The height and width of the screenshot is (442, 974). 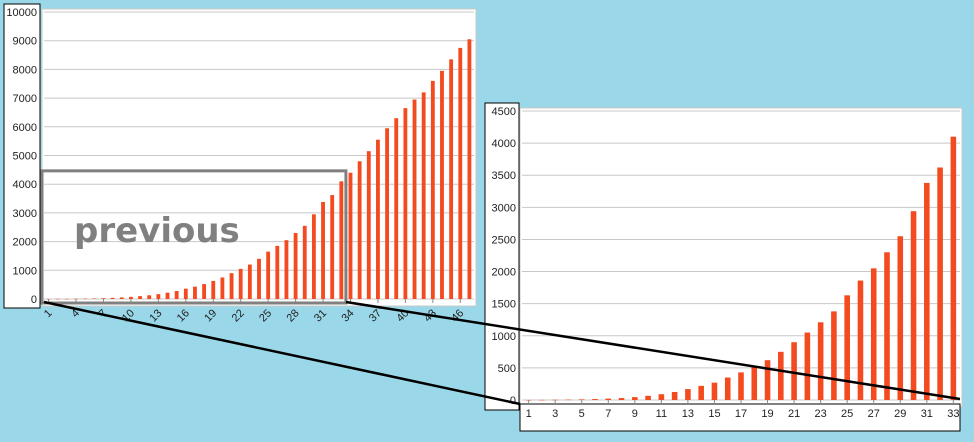 What do you see at coordinates (157, 231) in the screenshot?
I see `previous-label: previous` at bounding box center [157, 231].